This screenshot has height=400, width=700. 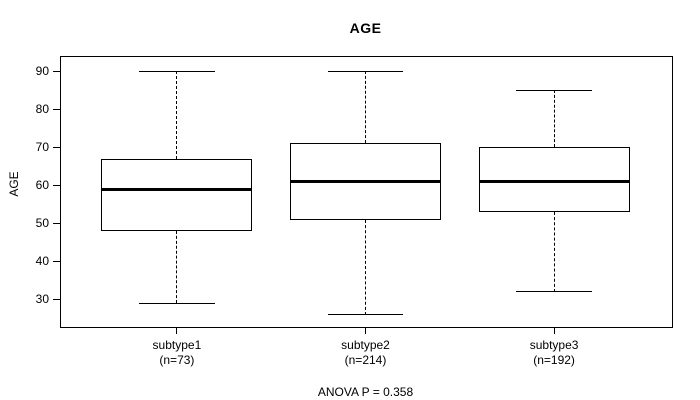 What do you see at coordinates (554, 360) in the screenshot?
I see `x-label-count-subtype3: (n=192)` at bounding box center [554, 360].